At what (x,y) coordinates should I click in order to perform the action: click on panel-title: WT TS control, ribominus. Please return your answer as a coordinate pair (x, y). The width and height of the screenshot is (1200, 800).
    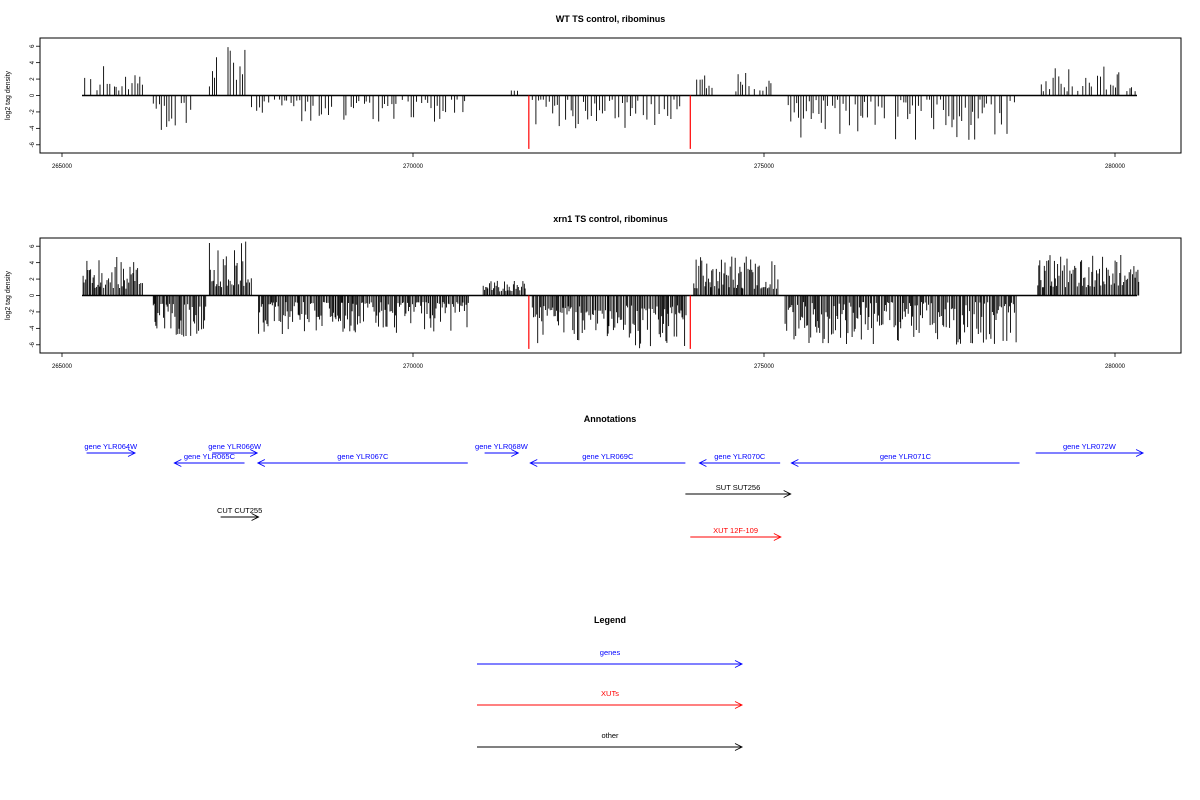
    Looking at the image, I should click on (611, 19).